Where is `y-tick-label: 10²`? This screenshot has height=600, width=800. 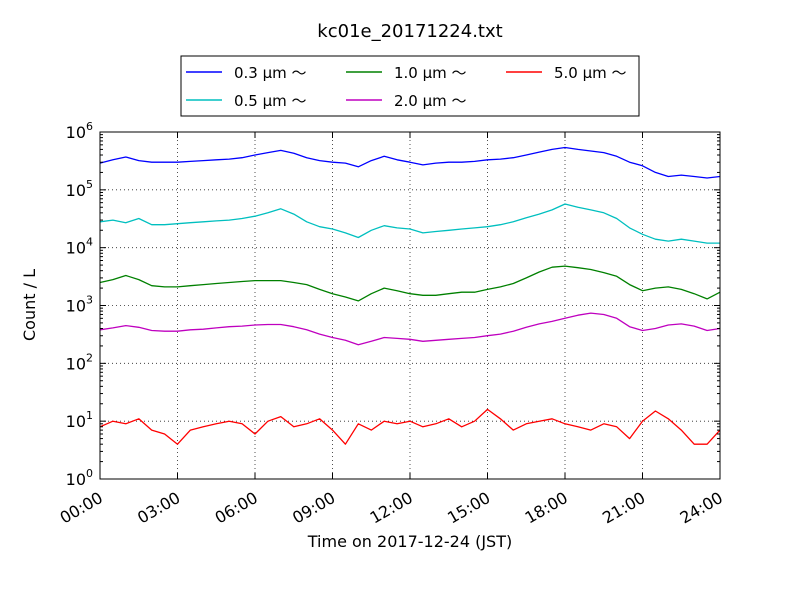 y-tick-label: 10² is located at coordinates (79, 362).